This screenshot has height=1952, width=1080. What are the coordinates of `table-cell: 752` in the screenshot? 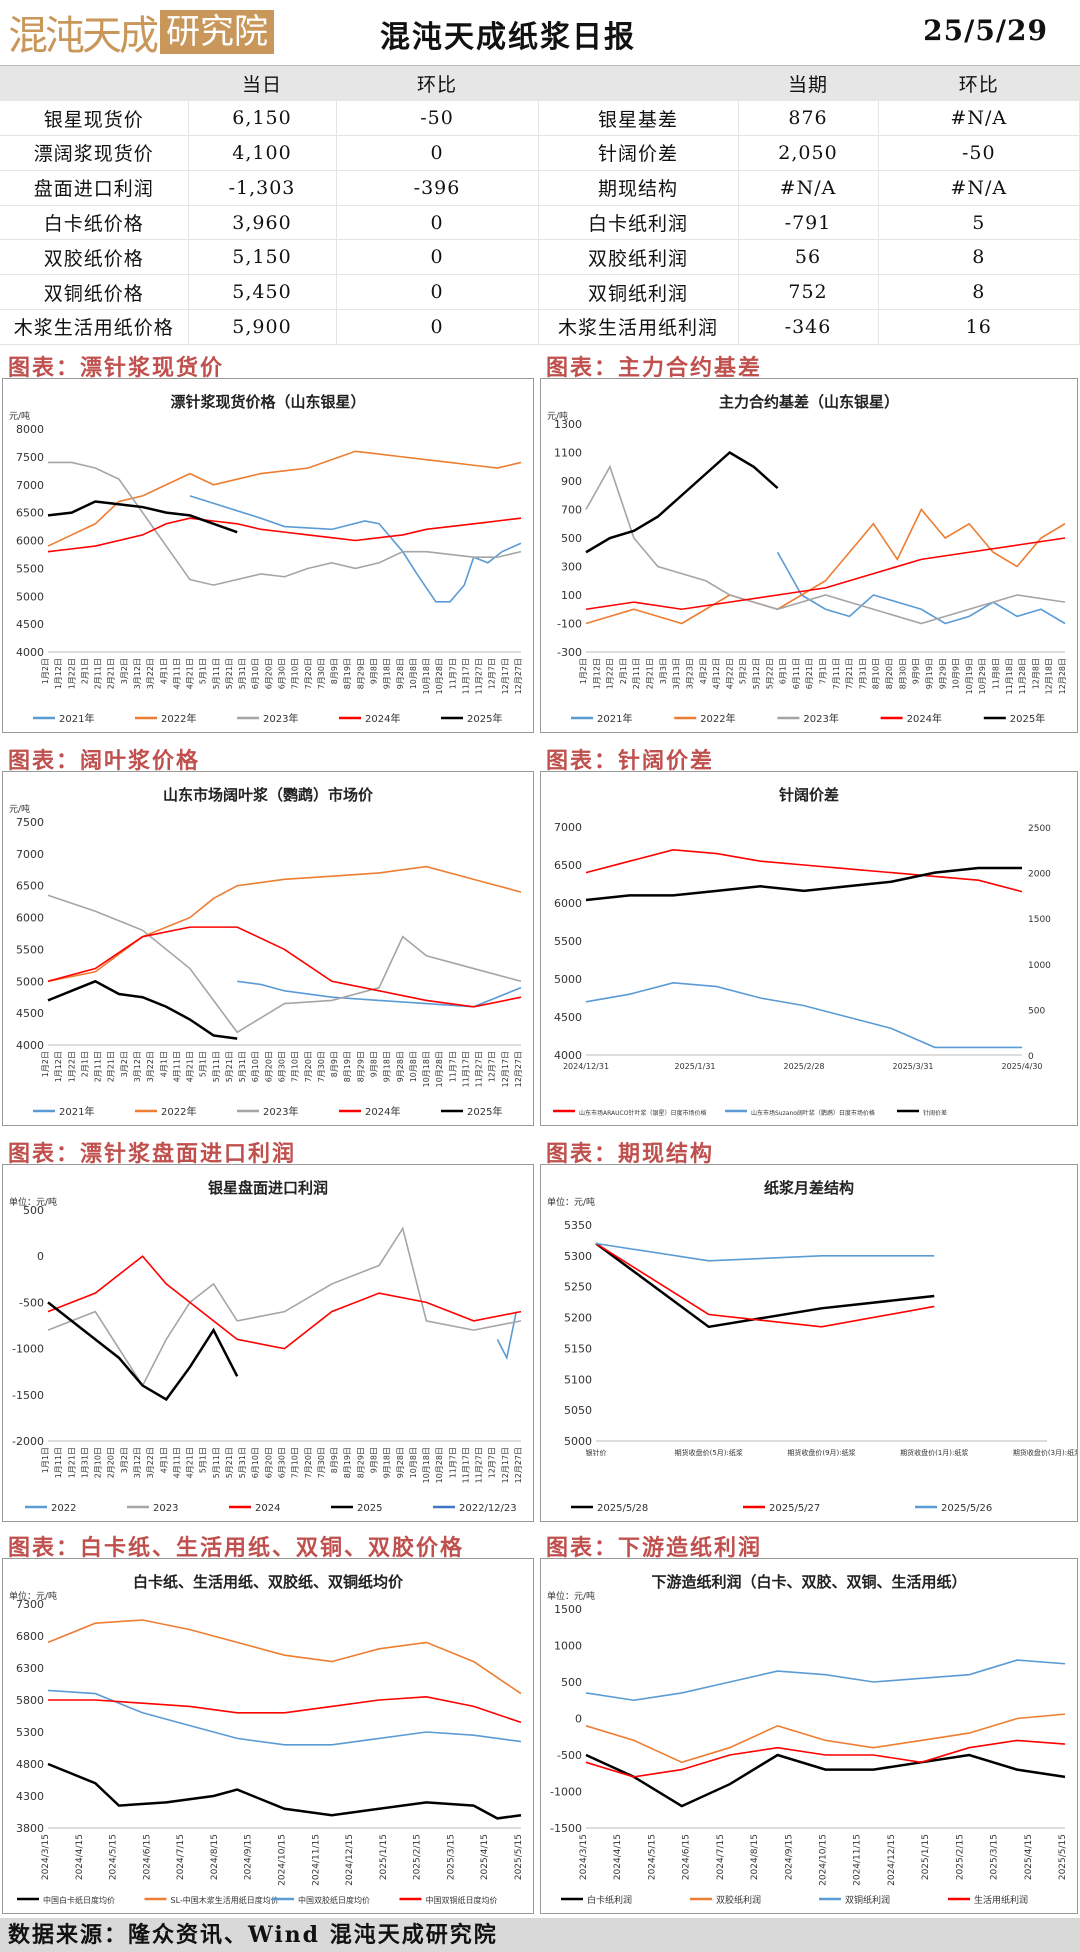 It's located at (808, 292).